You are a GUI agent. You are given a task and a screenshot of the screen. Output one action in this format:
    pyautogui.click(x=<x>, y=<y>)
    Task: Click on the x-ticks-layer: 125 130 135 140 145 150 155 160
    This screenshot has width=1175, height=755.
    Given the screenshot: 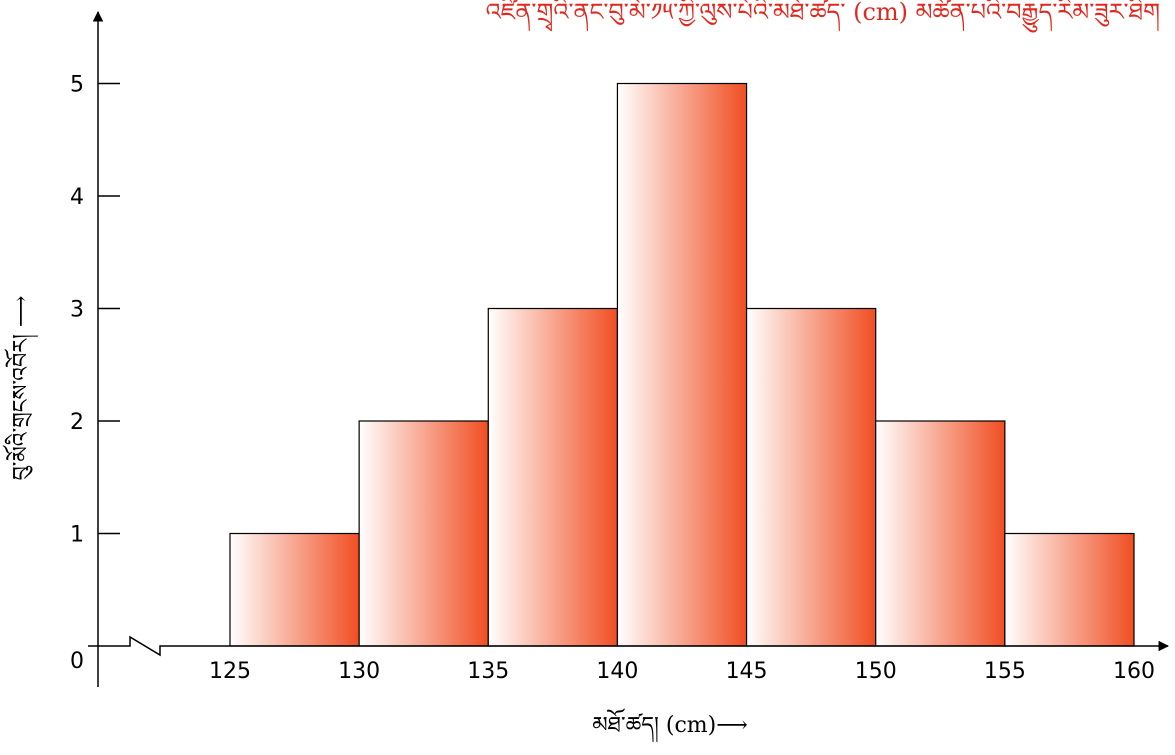 What is the action you would take?
    pyautogui.click(x=682, y=671)
    